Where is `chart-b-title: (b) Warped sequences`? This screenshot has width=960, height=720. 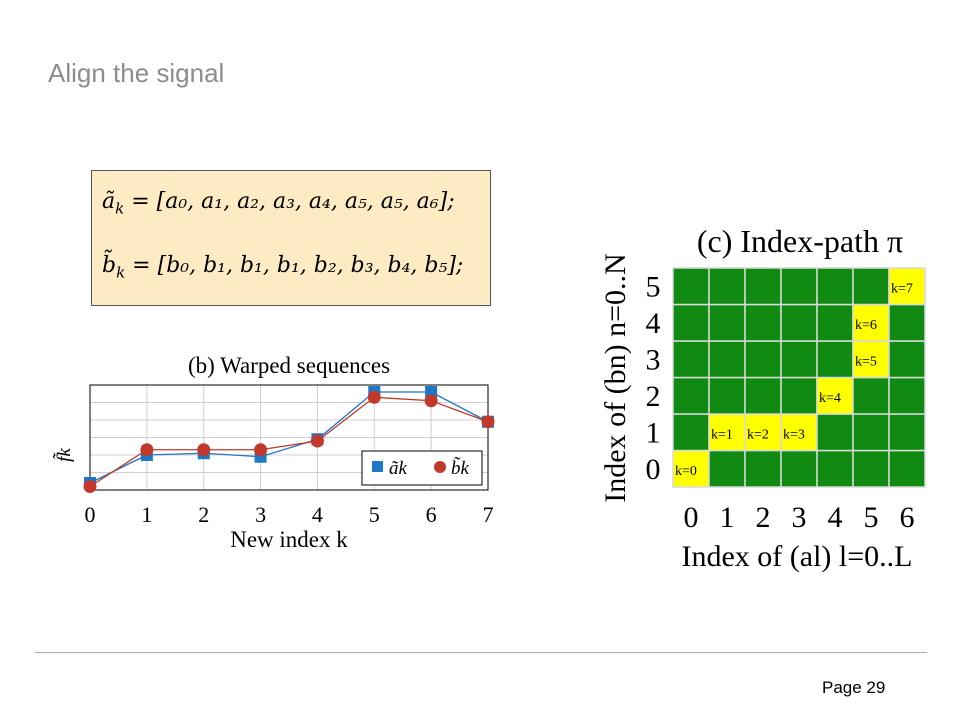 chart-b-title: (b) Warped sequences is located at coordinates (289, 365).